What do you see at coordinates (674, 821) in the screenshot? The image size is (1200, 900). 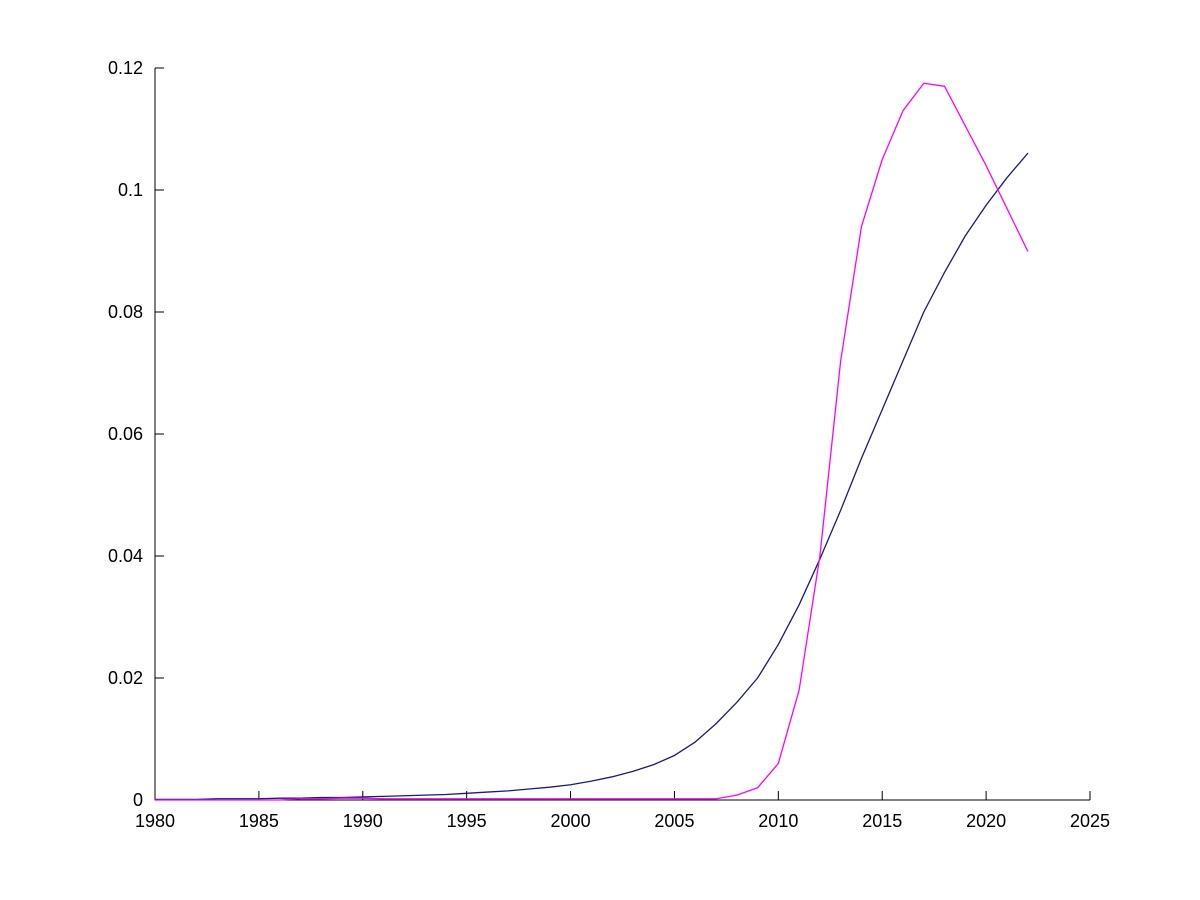 I see `x-tick-label: 2005` at bounding box center [674, 821].